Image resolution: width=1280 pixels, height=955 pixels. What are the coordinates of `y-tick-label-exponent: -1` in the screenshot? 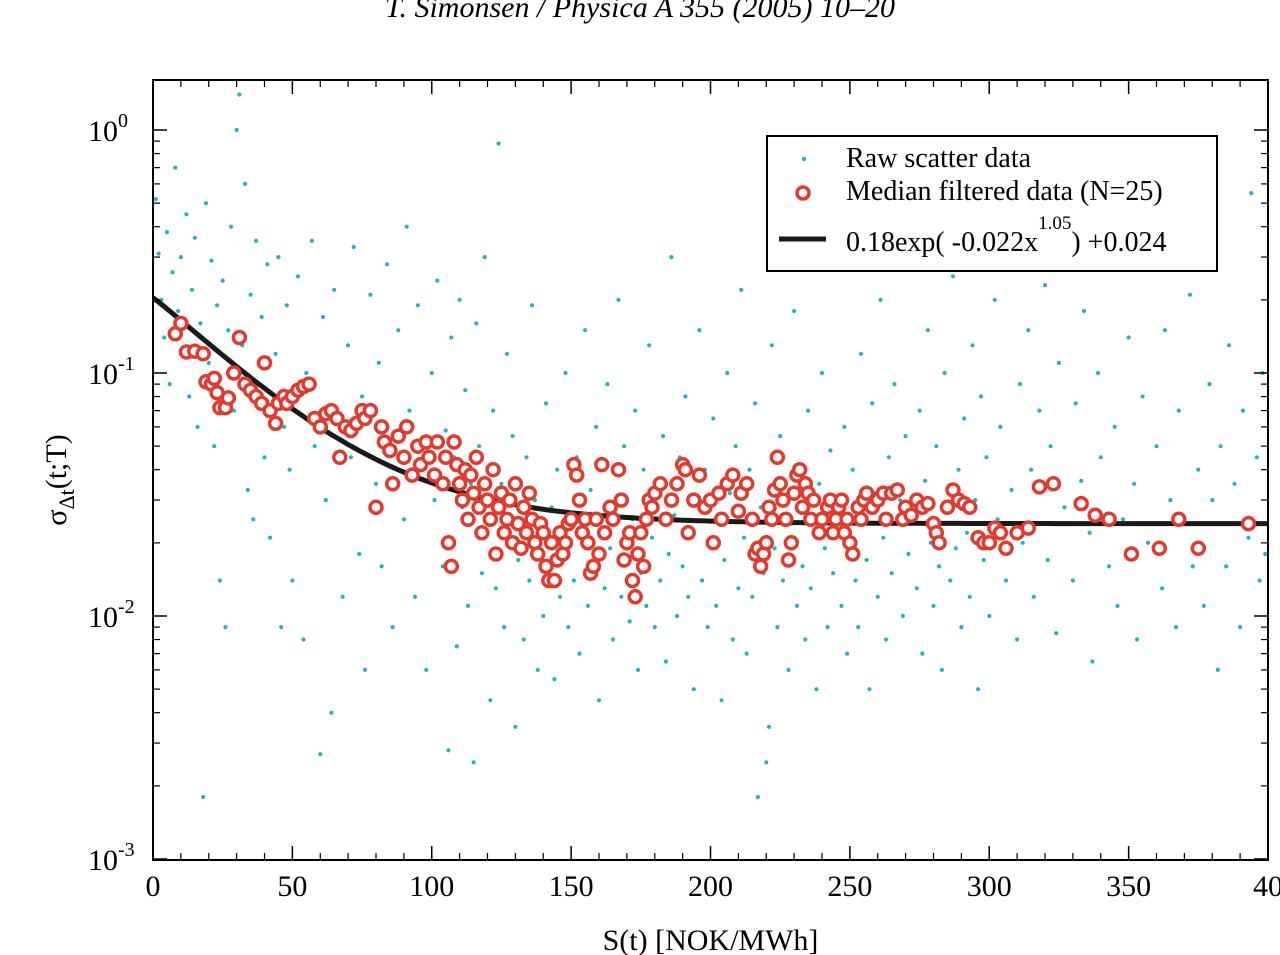 It's located at (126, 364).